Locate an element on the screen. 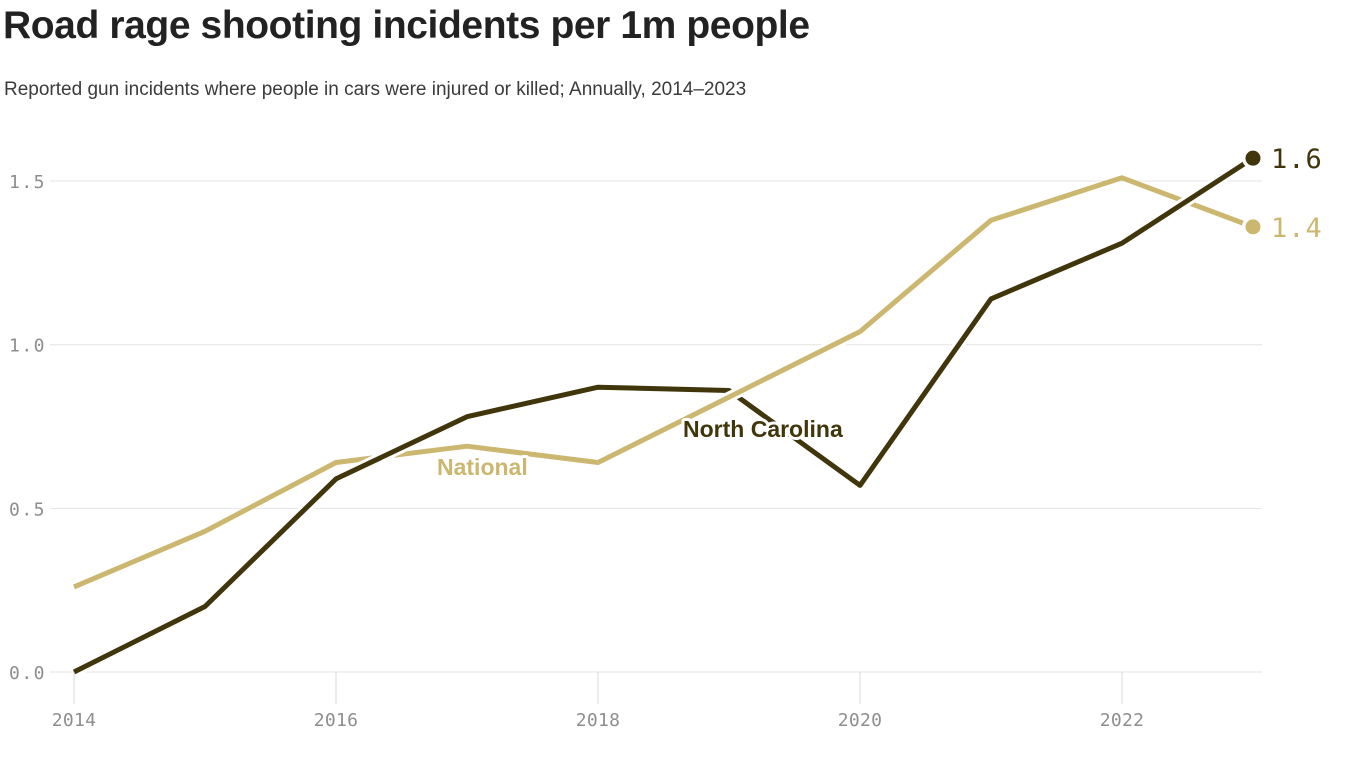 This screenshot has height=768, width=1366. y-axis-label: 0.5 is located at coordinates (27, 509).